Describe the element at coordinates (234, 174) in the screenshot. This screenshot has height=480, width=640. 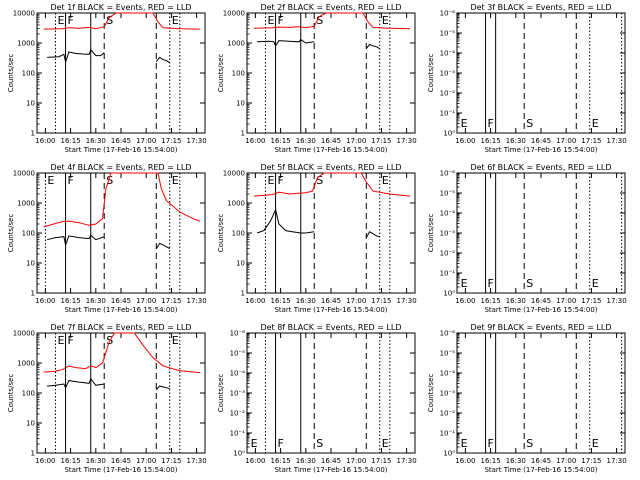
I see `y-tick-label: 10000` at that location.